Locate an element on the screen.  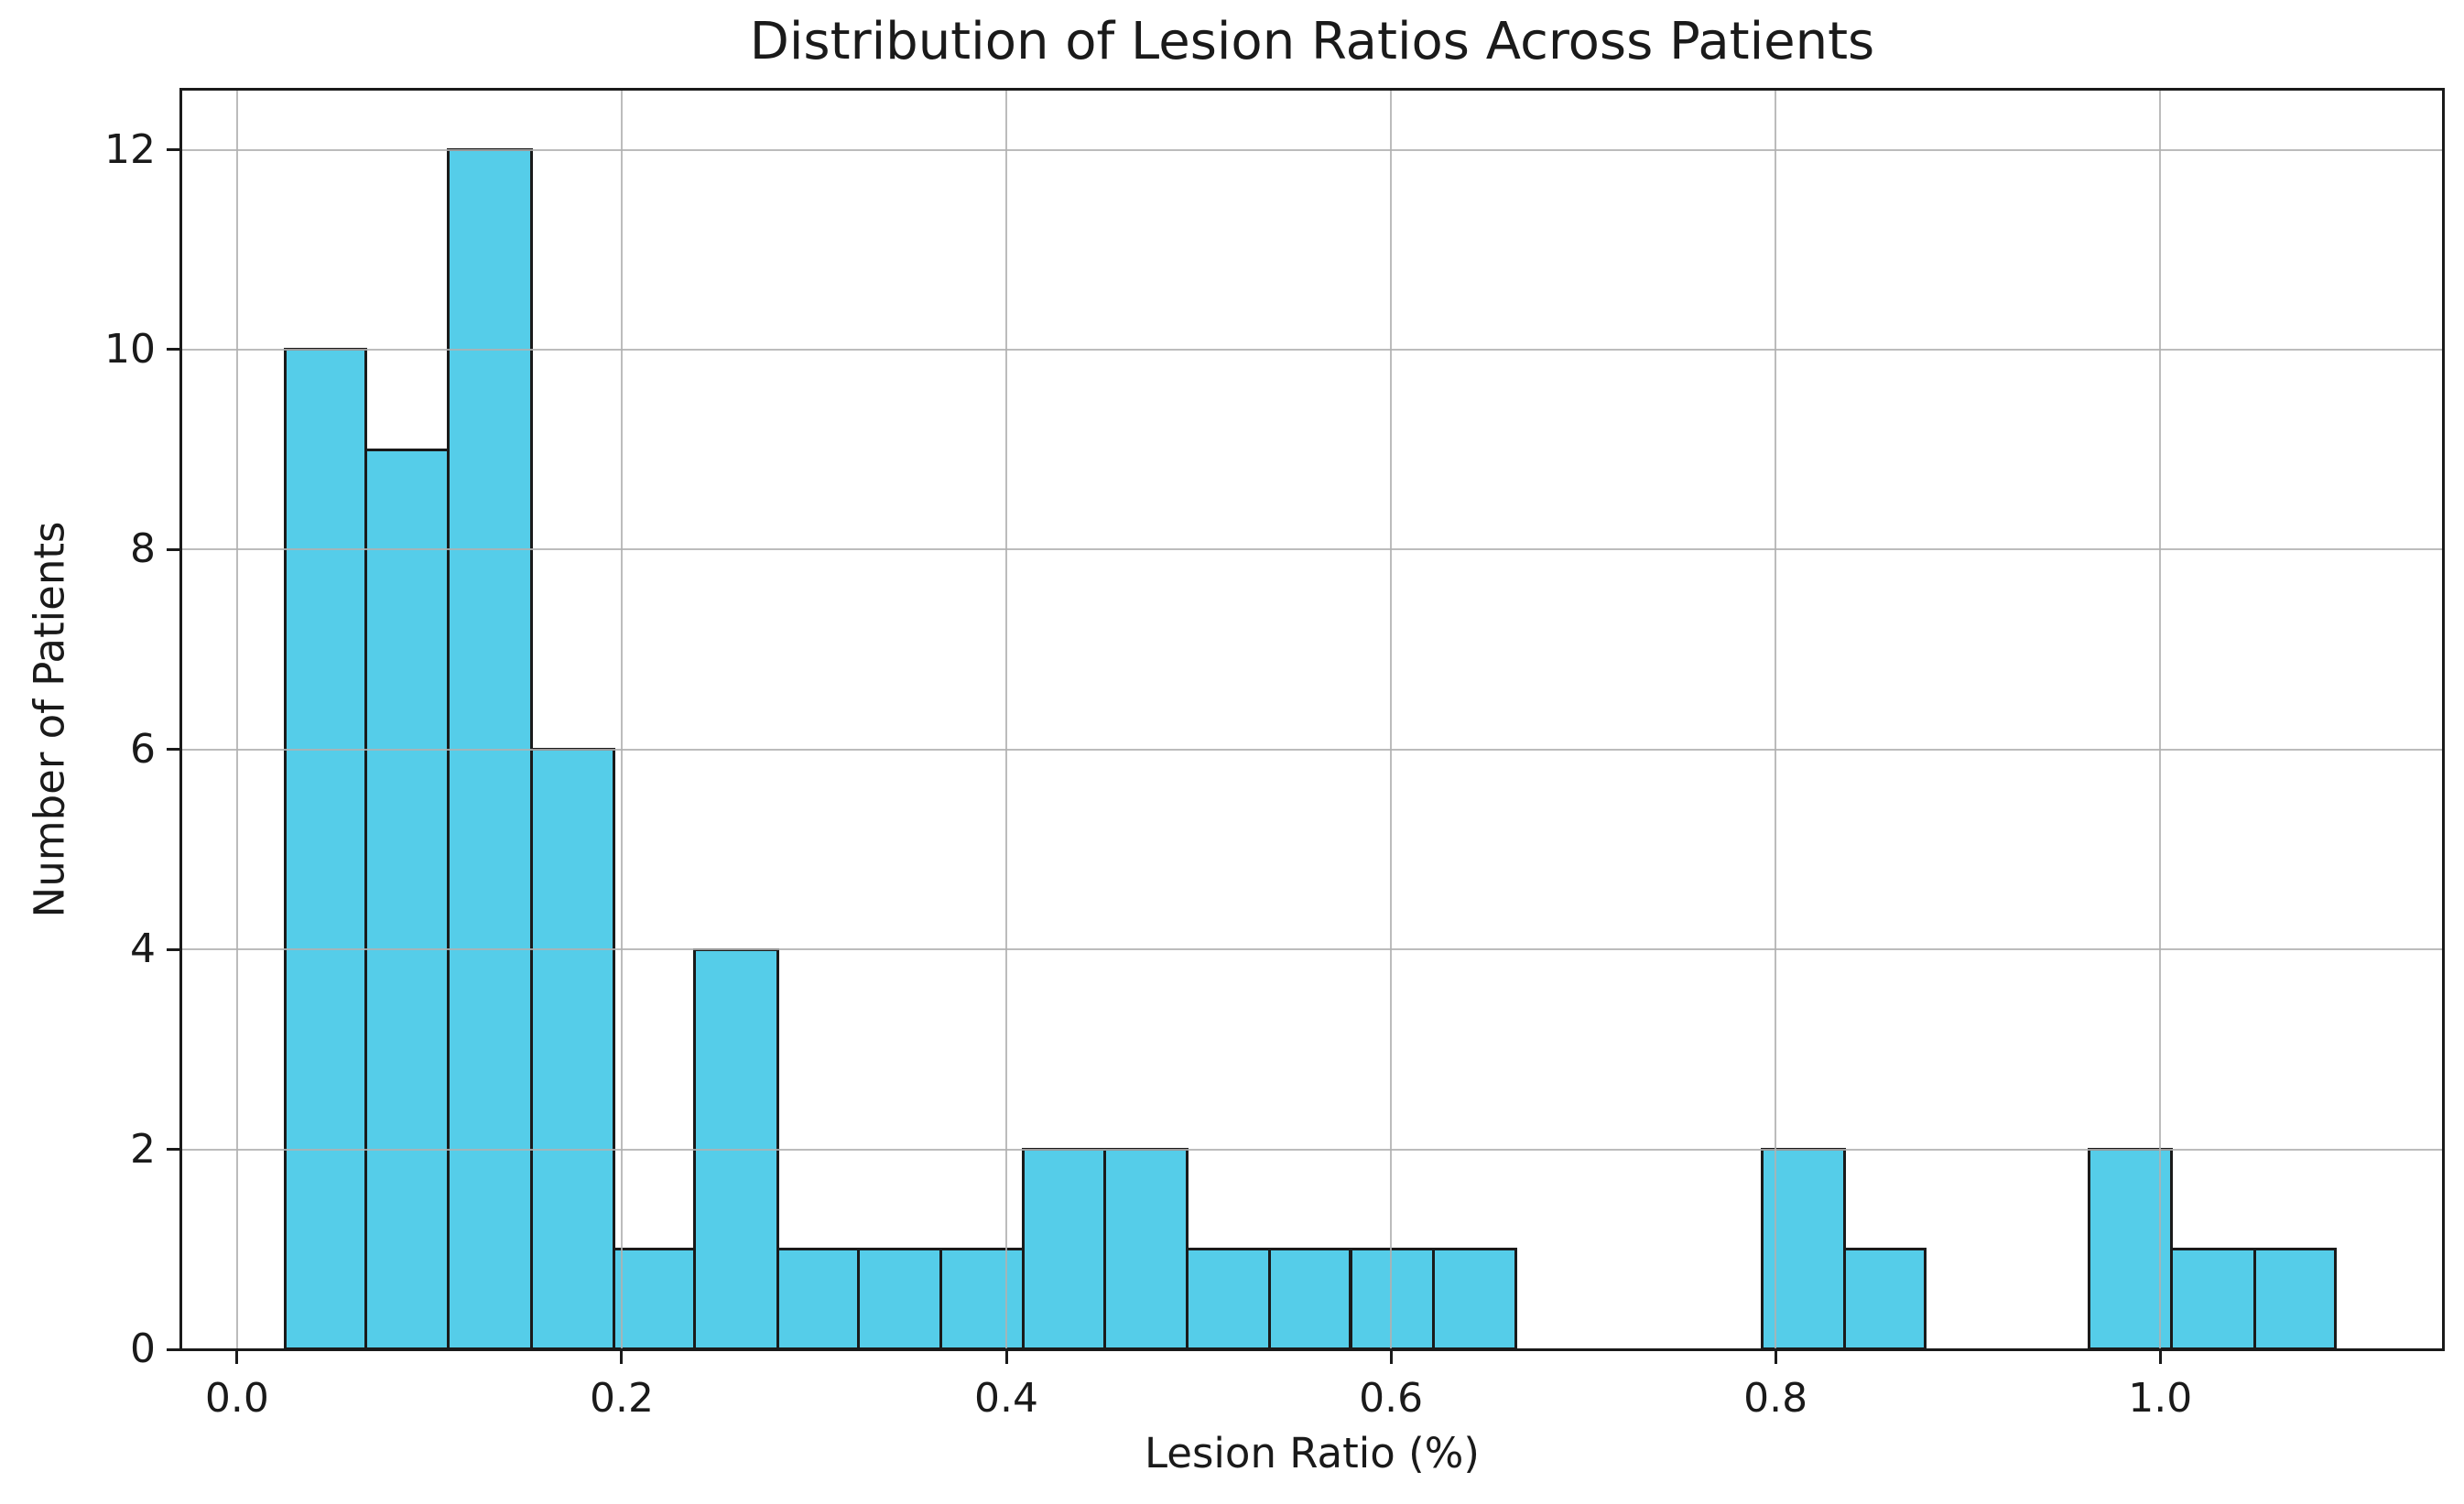
y-tick-label: 2 is located at coordinates (143, 1149).